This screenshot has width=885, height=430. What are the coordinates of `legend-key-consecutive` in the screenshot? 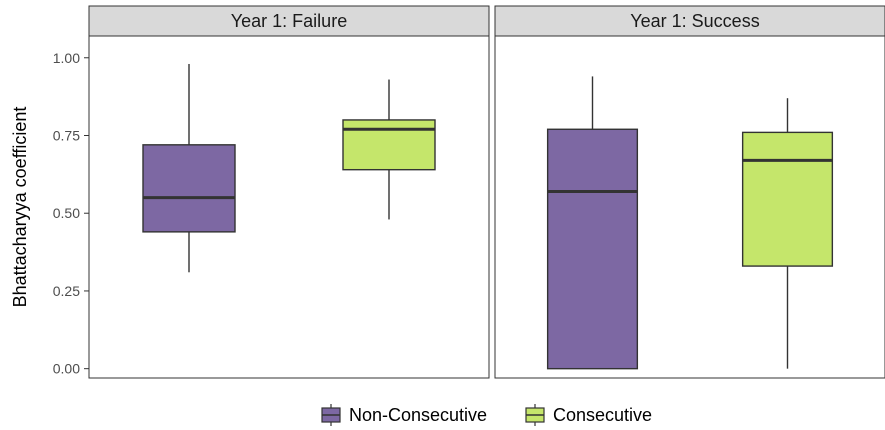 It's located at (535, 415).